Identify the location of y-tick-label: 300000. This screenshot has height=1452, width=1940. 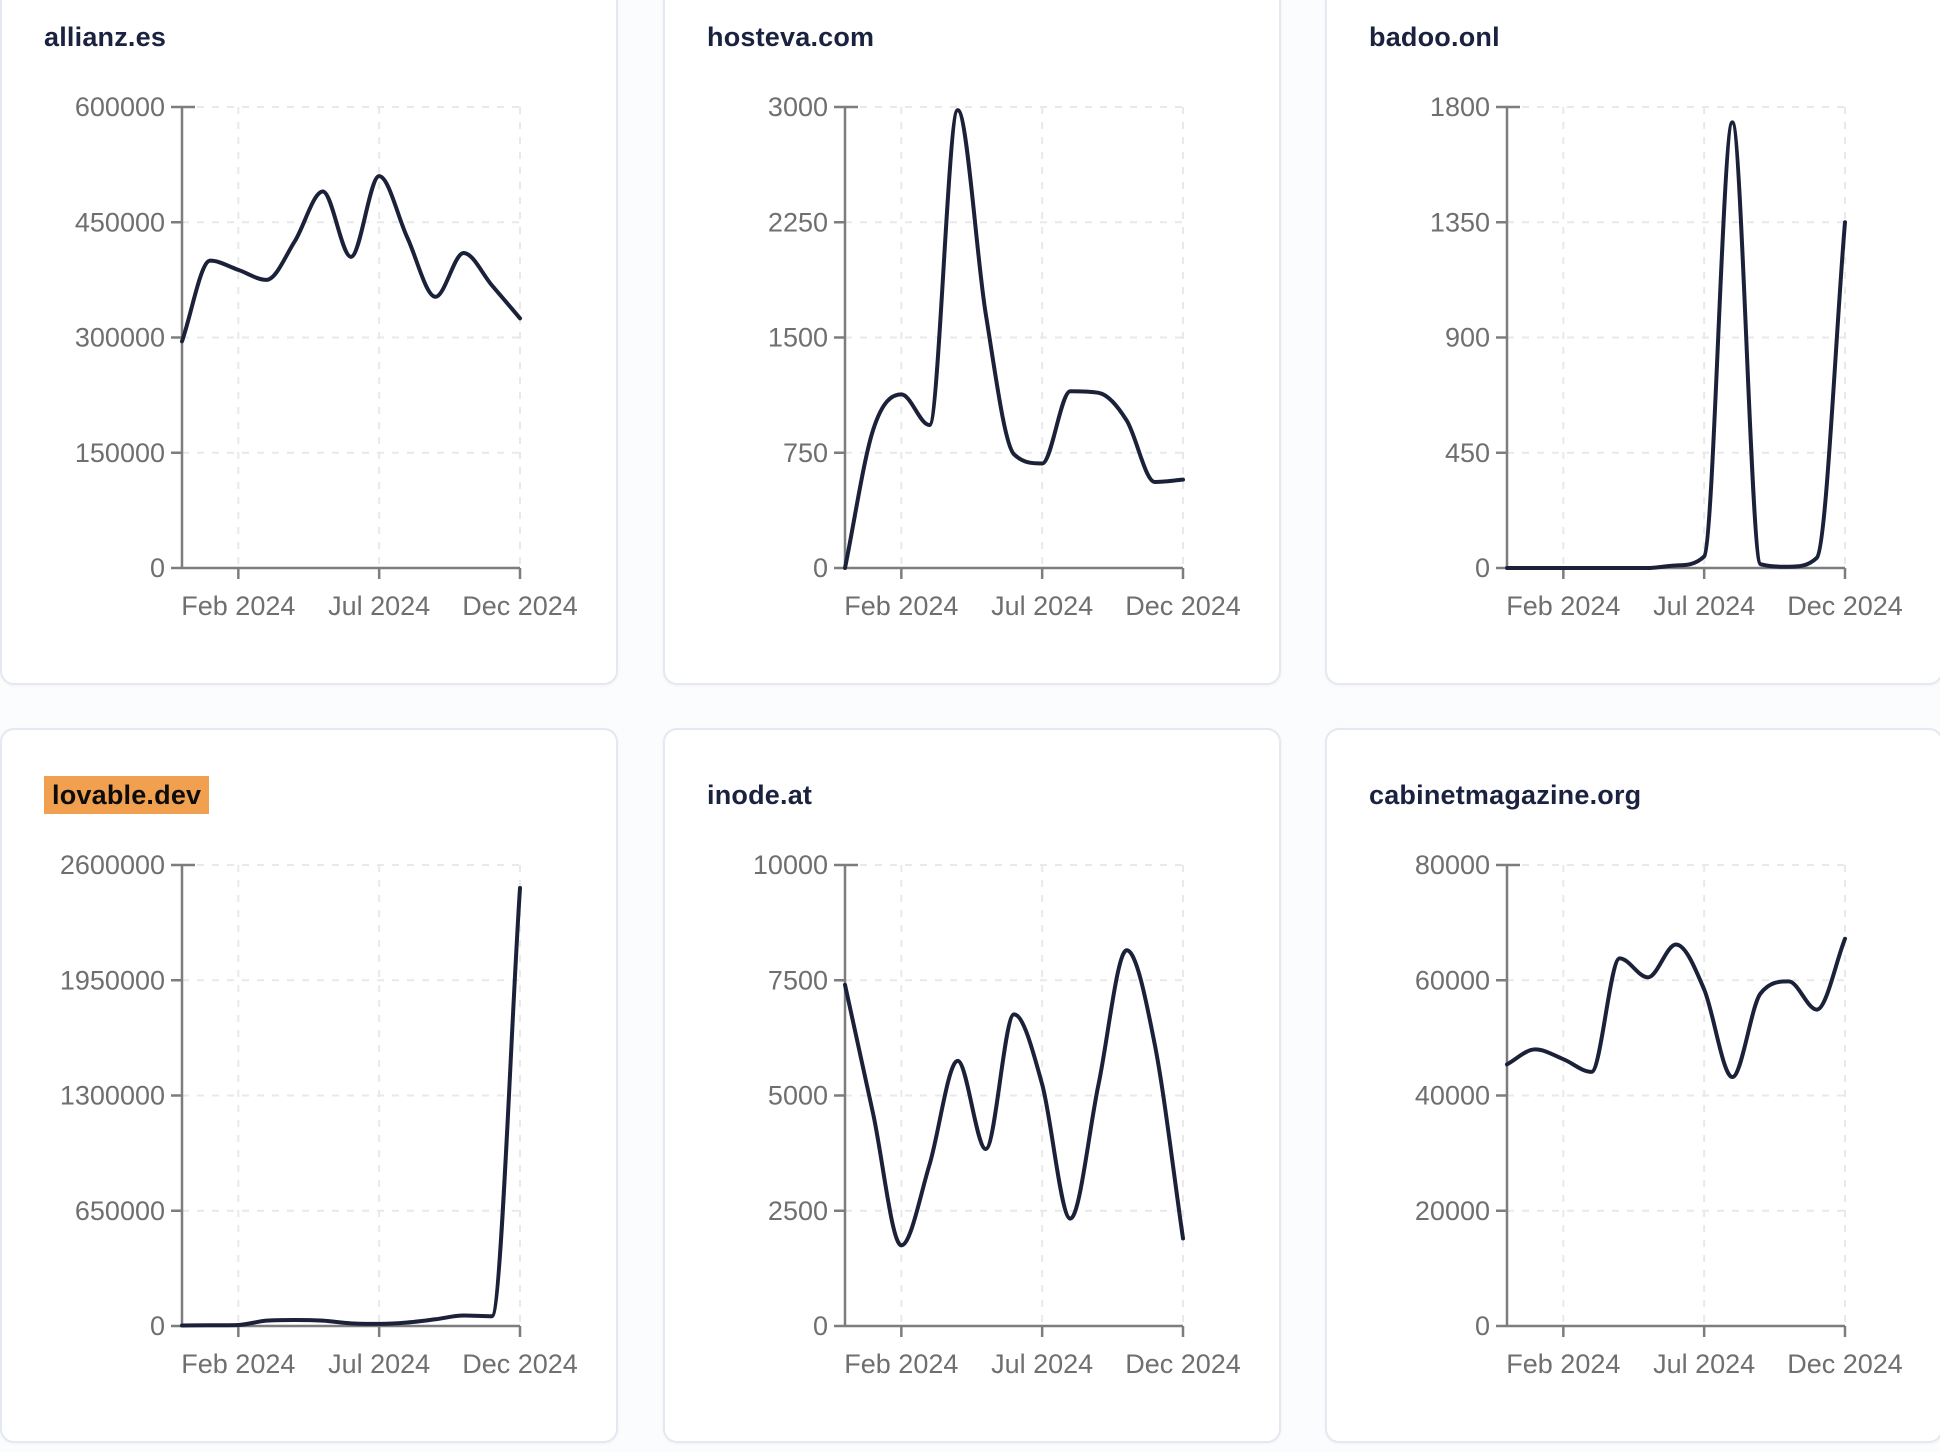
(120, 338).